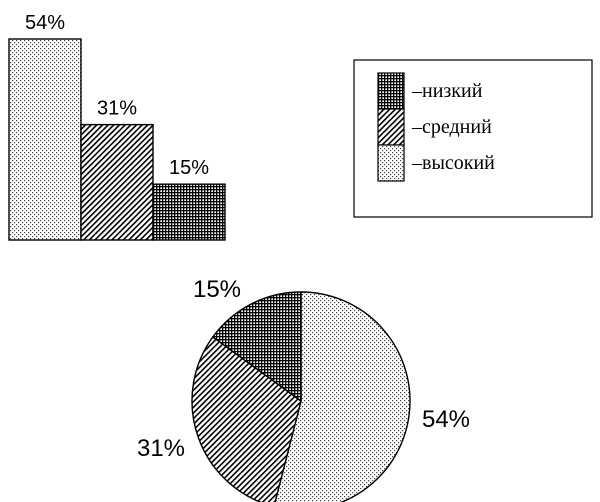 This screenshot has height=502, width=600. I want to click on legend-swatch-низкий, so click(391, 91).